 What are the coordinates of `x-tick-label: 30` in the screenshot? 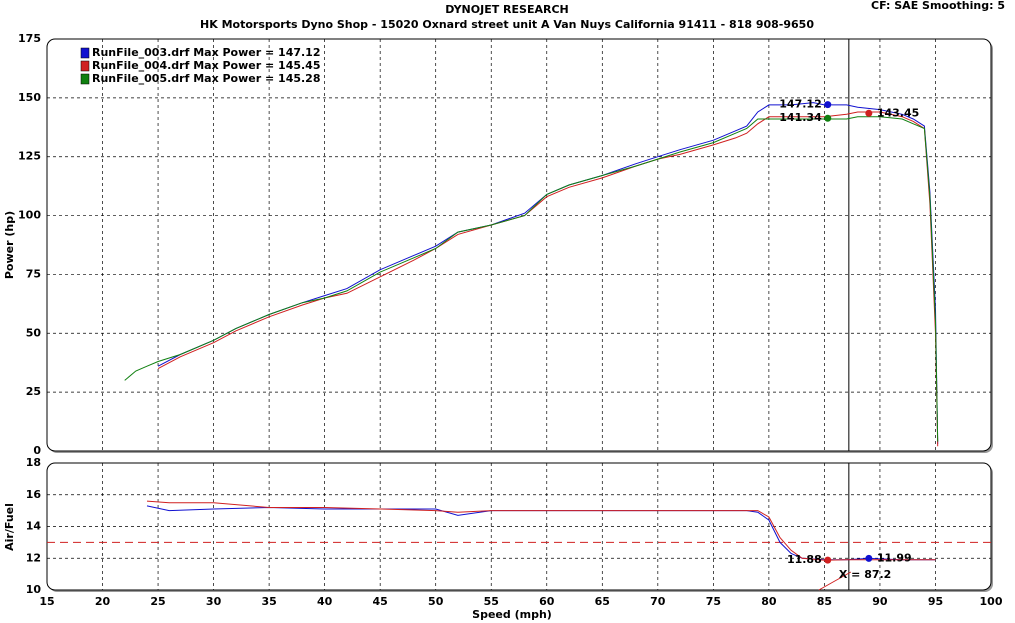 It's located at (214, 601).